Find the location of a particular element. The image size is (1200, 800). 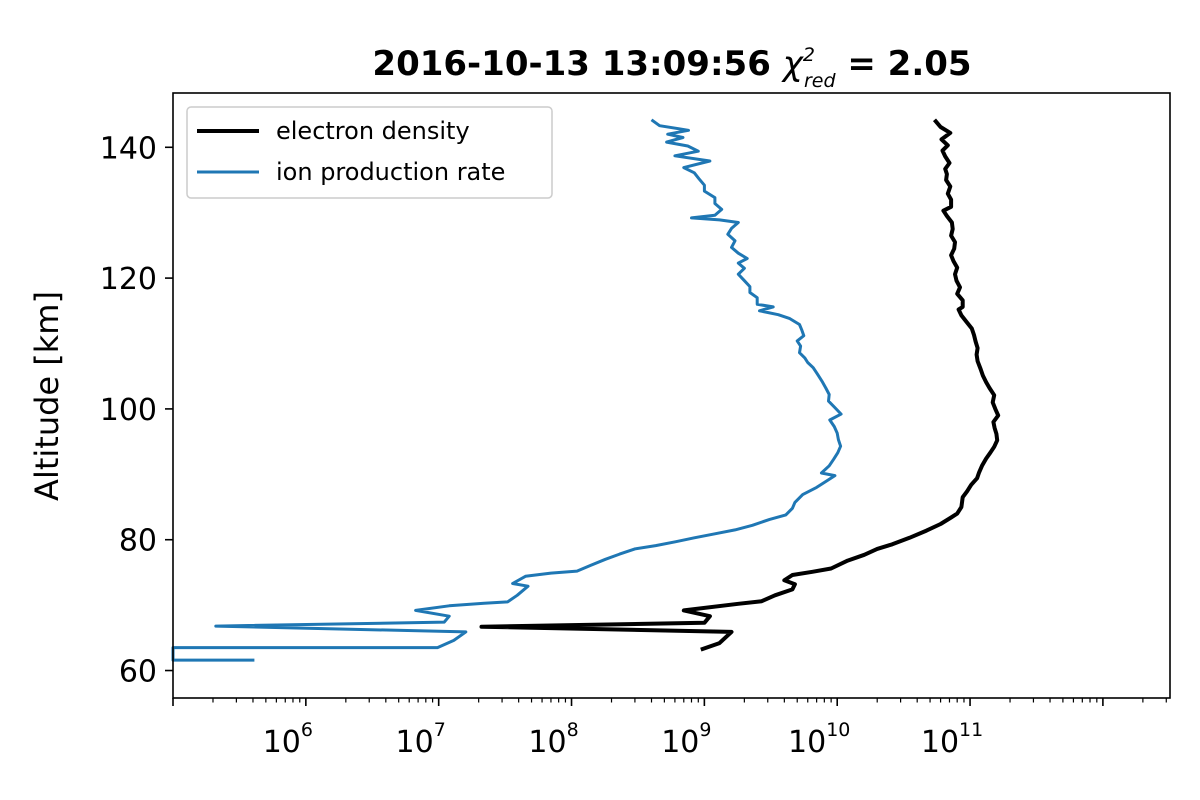

chart-title-prefix: 2016-10-13 13:09:56 is located at coordinates (577, 64).